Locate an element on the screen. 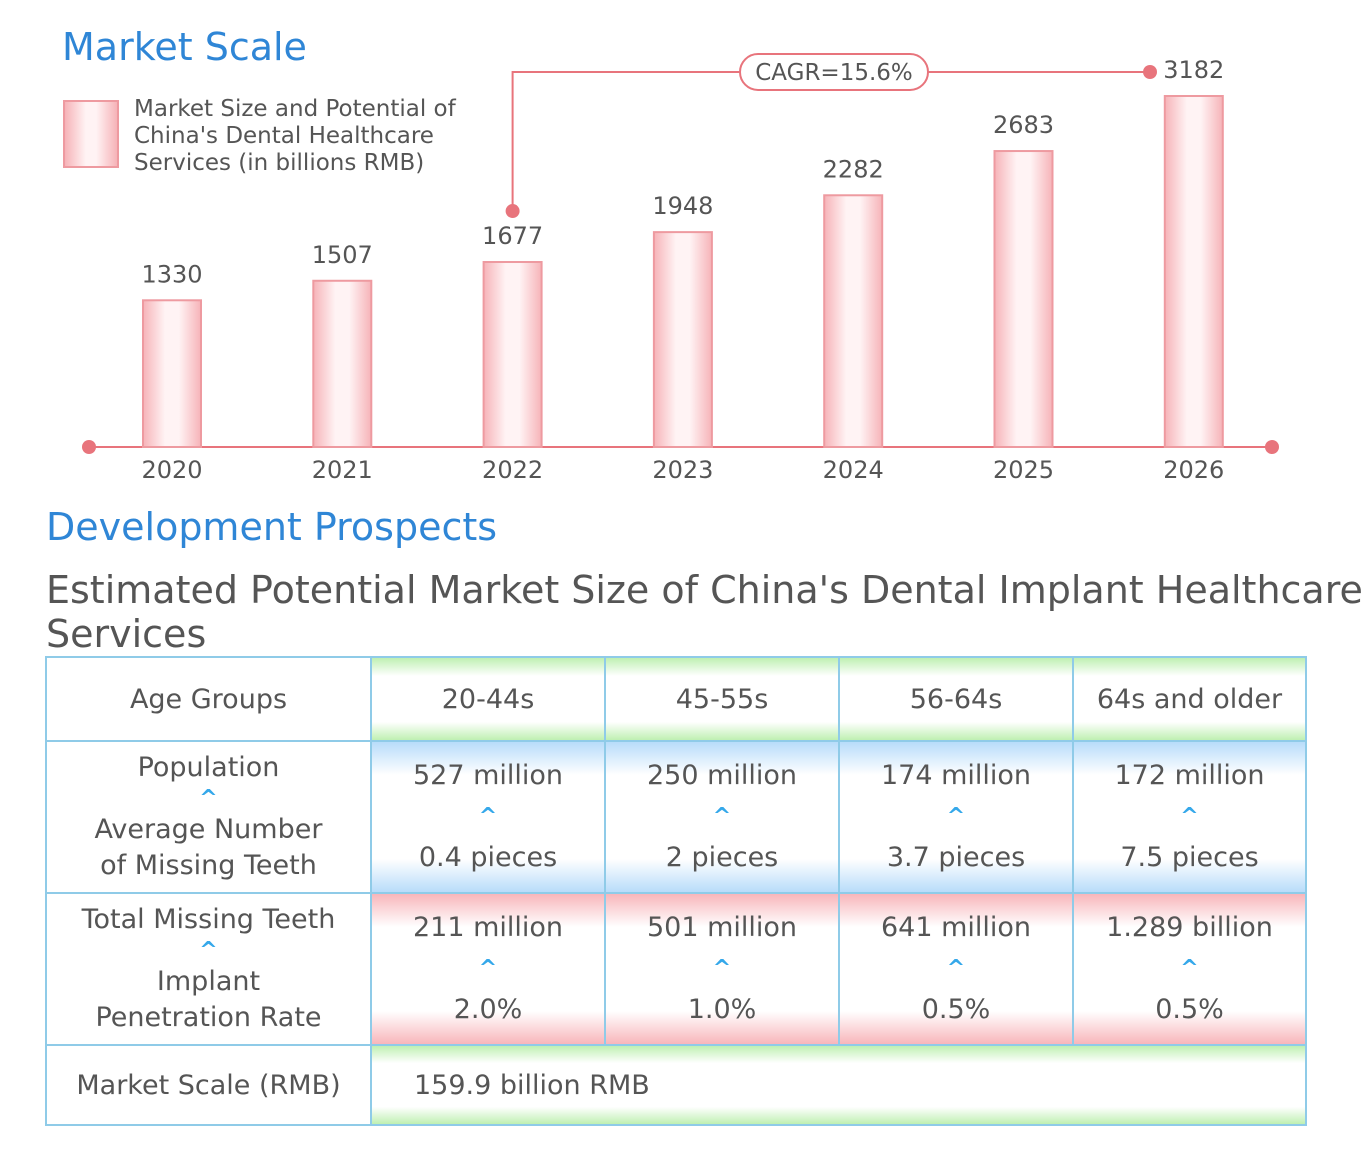 The width and height of the screenshot is (1372, 1154). market-scale-cell: 159.9 billion RMB is located at coordinates (838, 1085).